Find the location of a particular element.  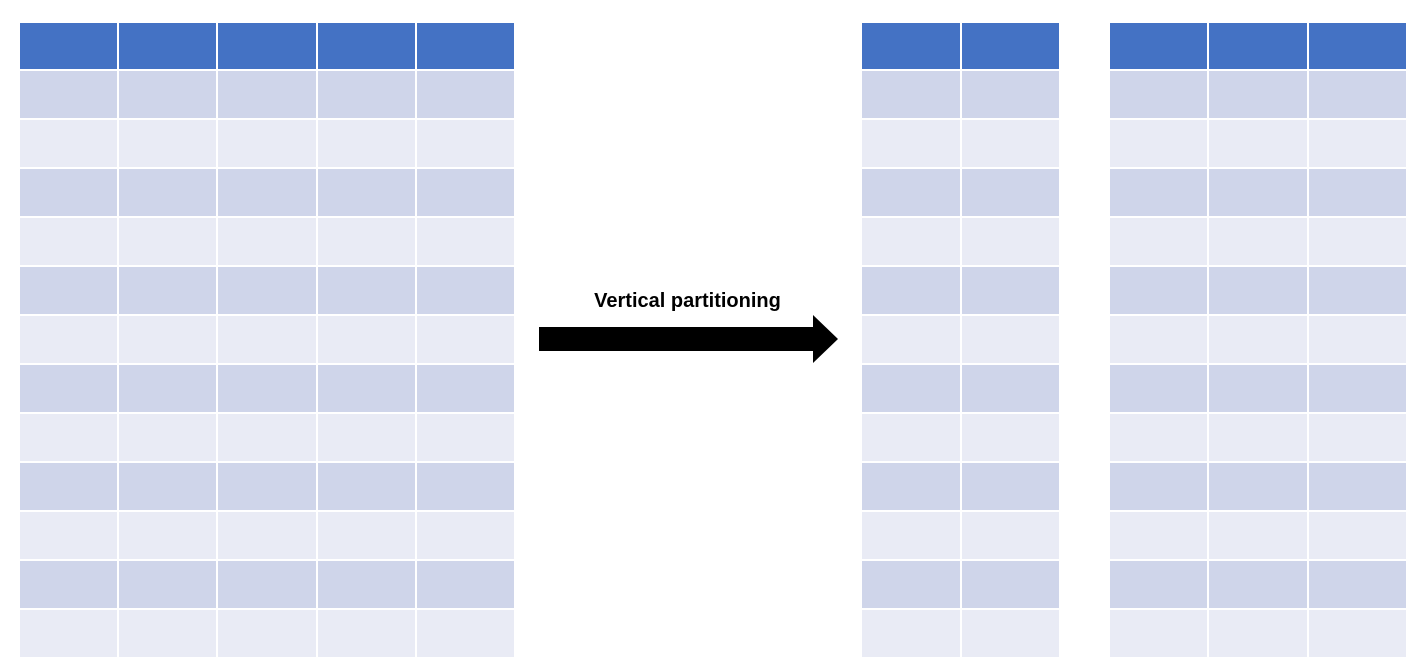

right-arrow-icon is located at coordinates (688, 339).